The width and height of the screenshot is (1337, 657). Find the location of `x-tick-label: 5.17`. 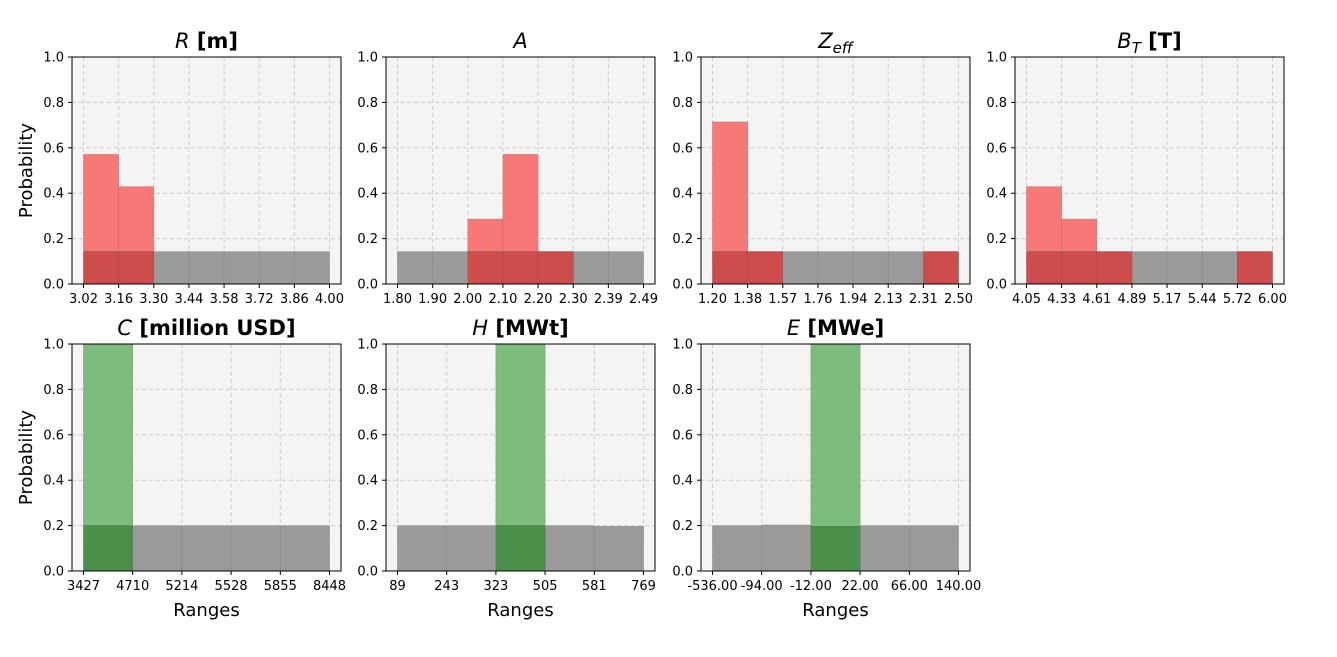

x-tick-label: 5.17 is located at coordinates (1167, 299).